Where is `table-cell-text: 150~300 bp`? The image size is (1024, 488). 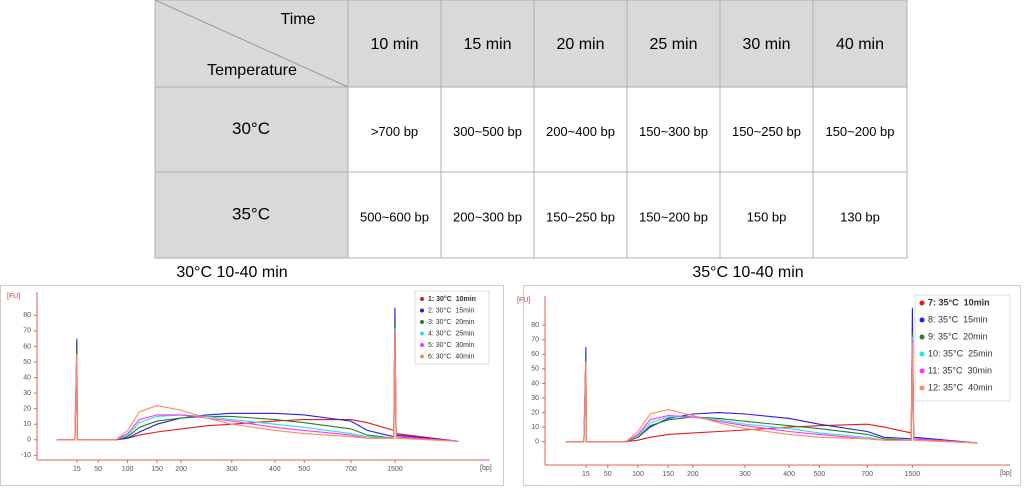
table-cell-text: 150~300 bp is located at coordinates (673, 131).